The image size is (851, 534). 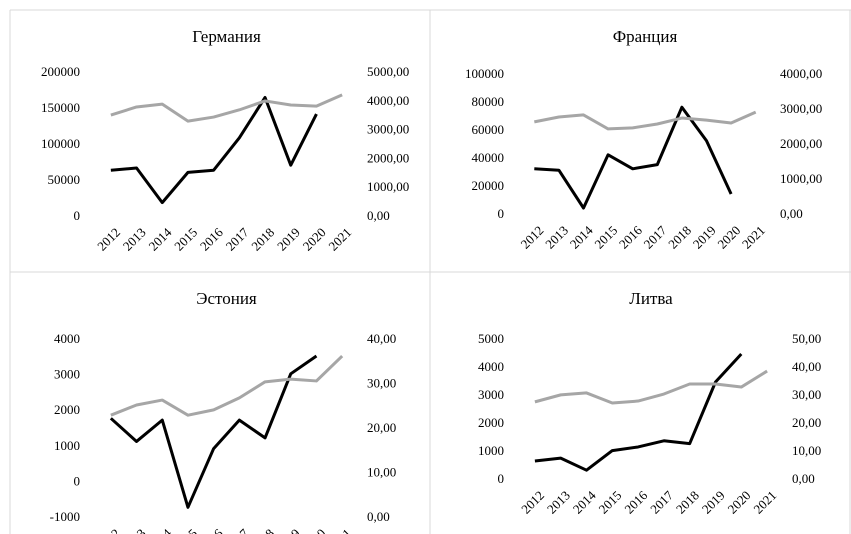 I want to click on y-tick-label: 20000, so click(x=488, y=185).